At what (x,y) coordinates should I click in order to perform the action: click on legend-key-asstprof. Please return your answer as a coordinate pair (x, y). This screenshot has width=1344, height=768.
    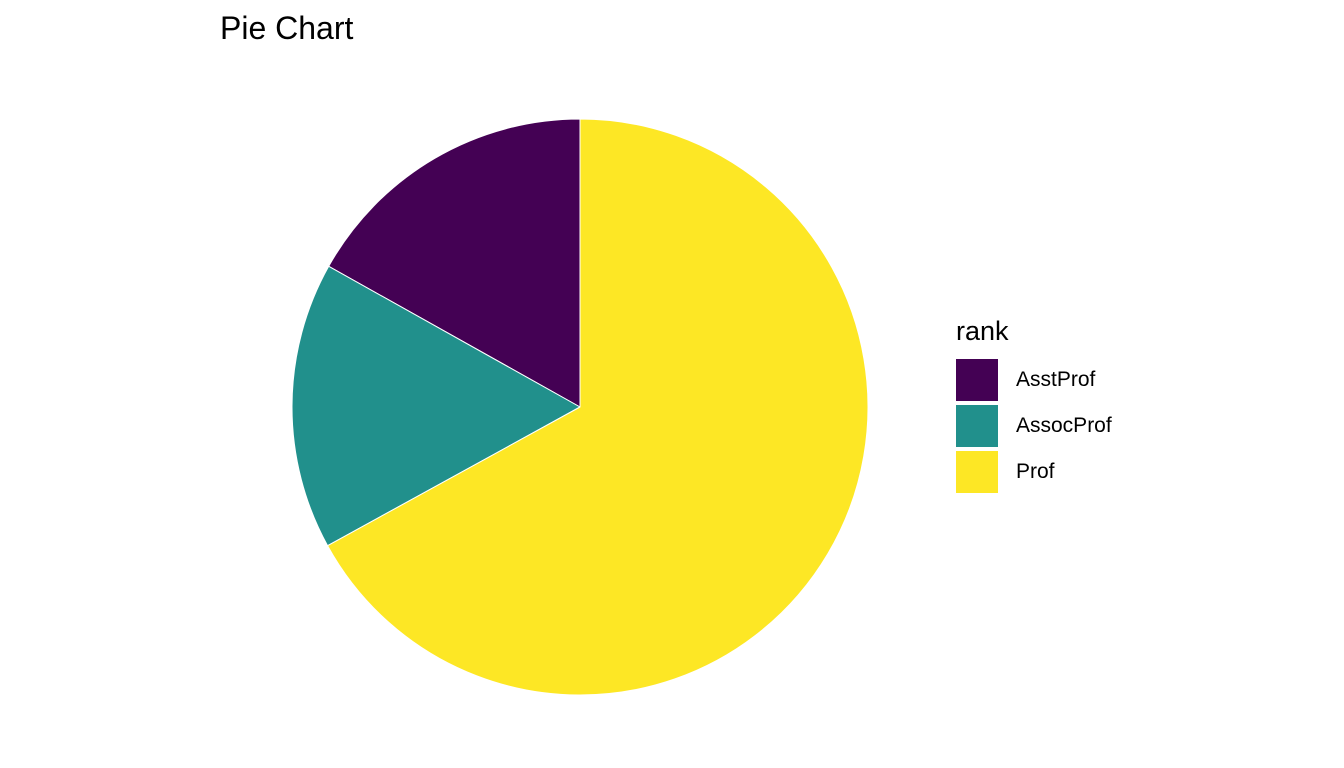
    Looking at the image, I should click on (977, 380).